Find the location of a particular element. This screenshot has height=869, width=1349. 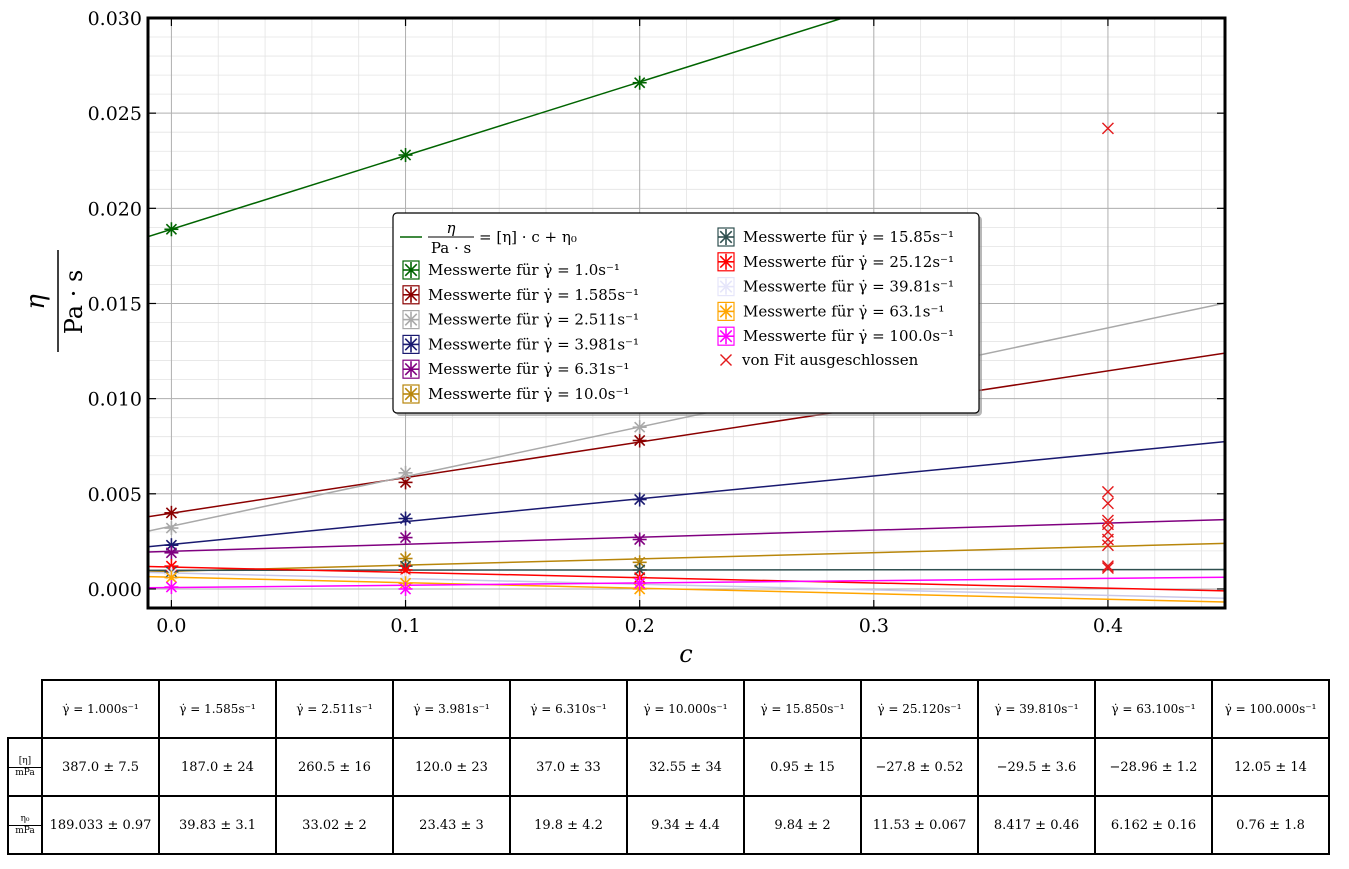

legend-box is located at coordinates (686, 313).